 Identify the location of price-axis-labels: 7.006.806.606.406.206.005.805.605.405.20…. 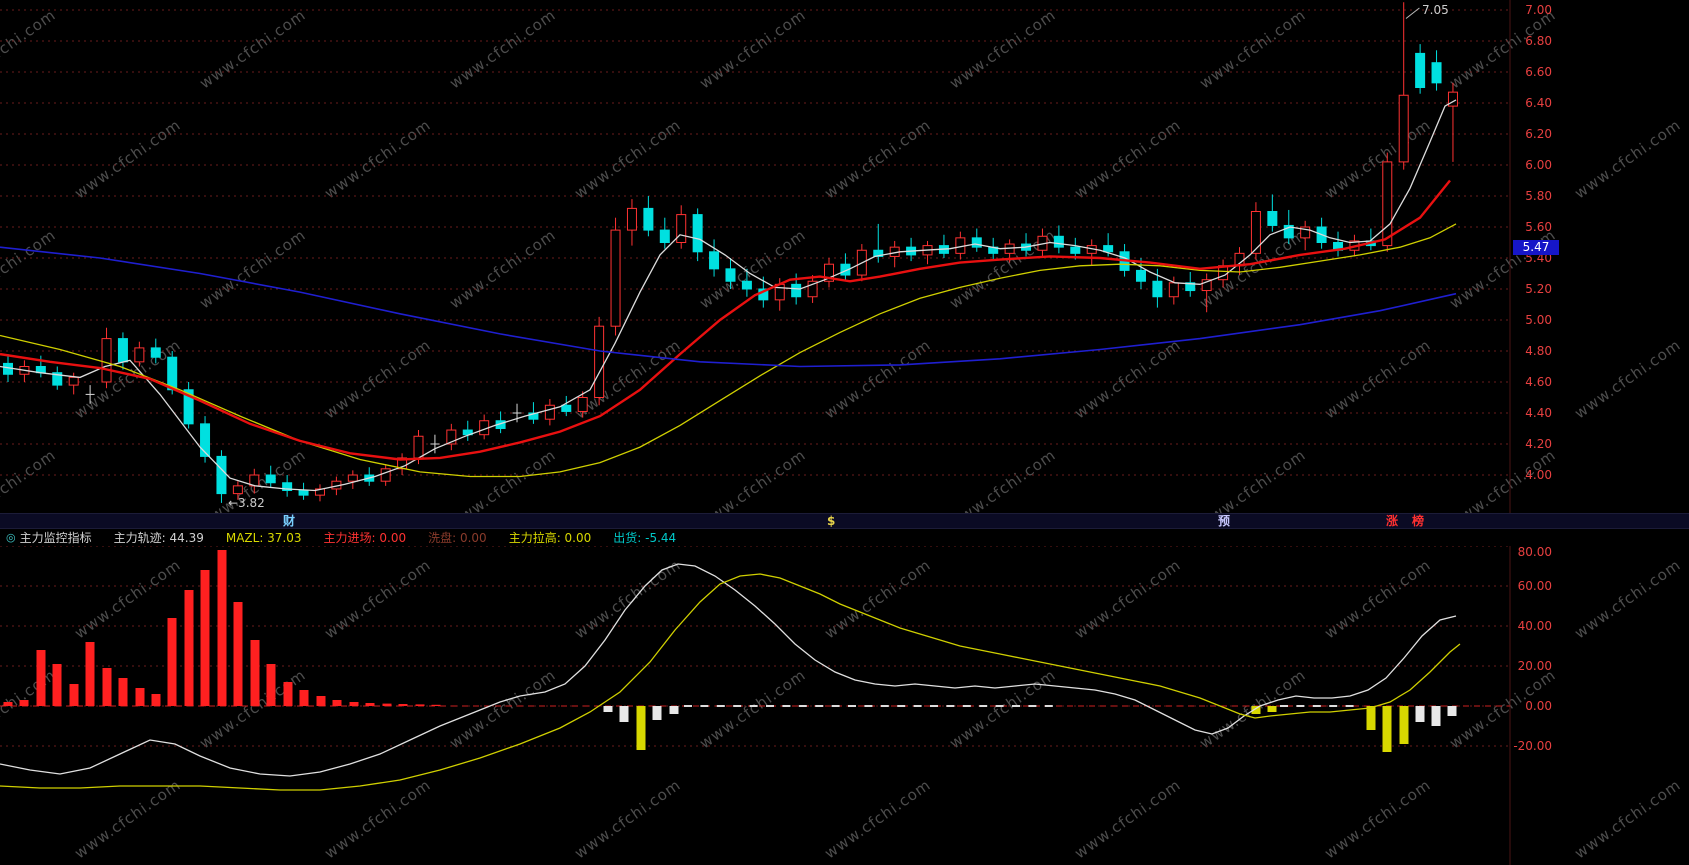
(1538, 242).